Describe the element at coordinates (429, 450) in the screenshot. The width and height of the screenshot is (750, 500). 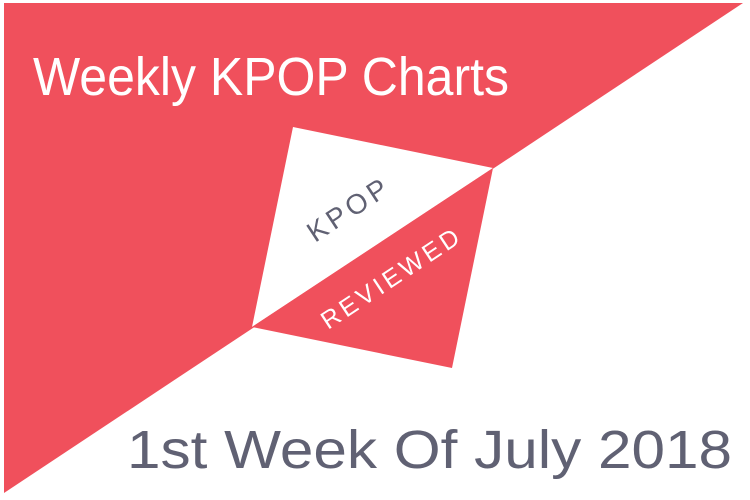
I see `date-title: 1st Week Of July 2018` at that location.